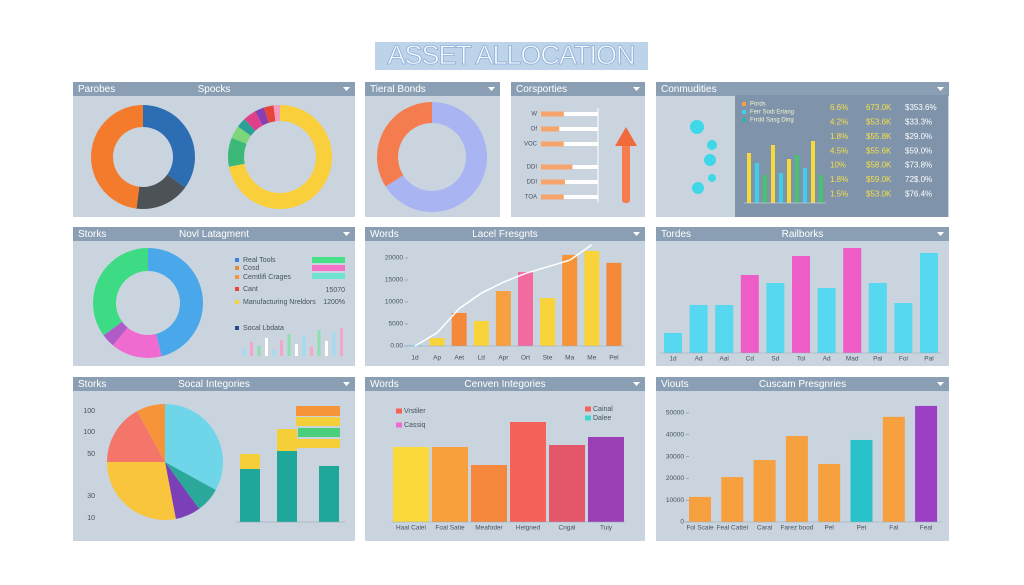  What do you see at coordinates (675, 413) in the screenshot?
I see `y-tick-label: 50000` at bounding box center [675, 413].